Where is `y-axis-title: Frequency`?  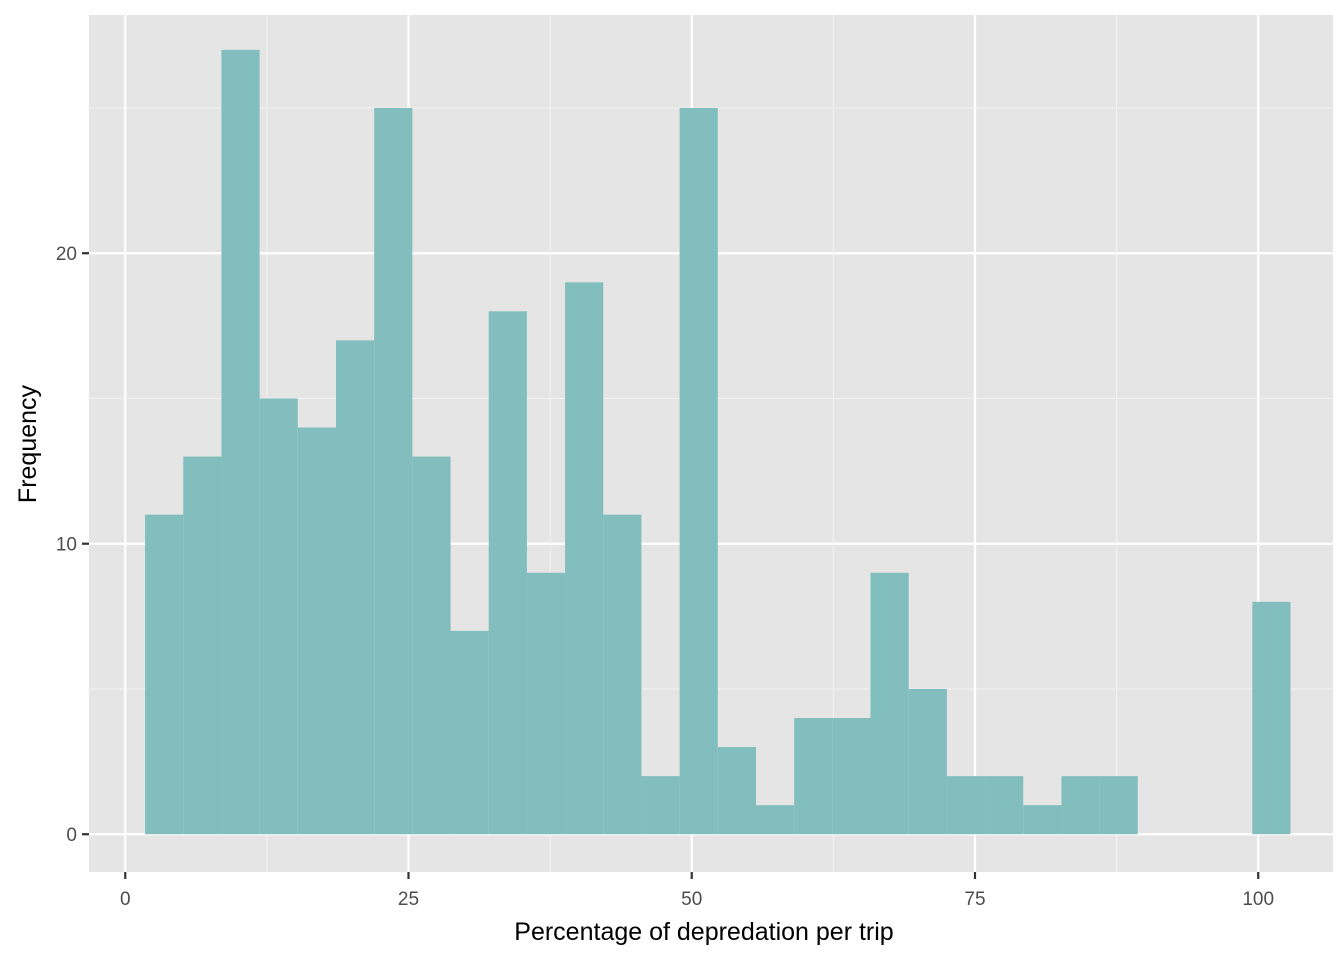 y-axis-title: Frequency is located at coordinates (28, 443).